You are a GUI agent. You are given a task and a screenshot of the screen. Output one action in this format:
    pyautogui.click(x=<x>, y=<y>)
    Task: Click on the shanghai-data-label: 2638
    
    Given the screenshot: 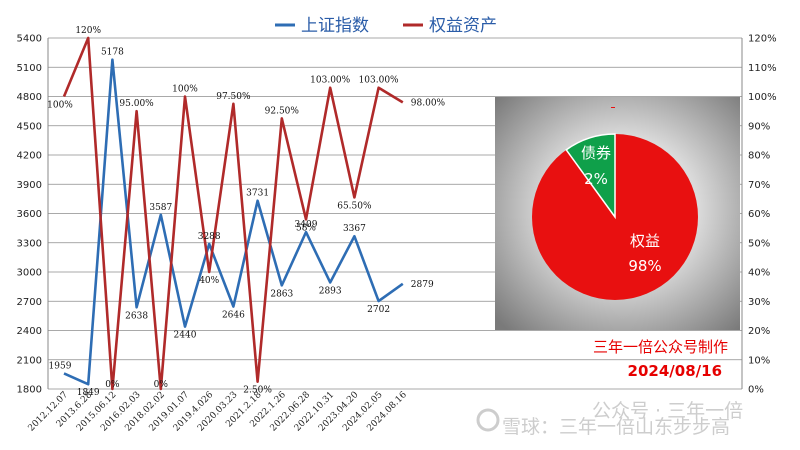 What is the action you would take?
    pyautogui.click(x=136, y=316)
    